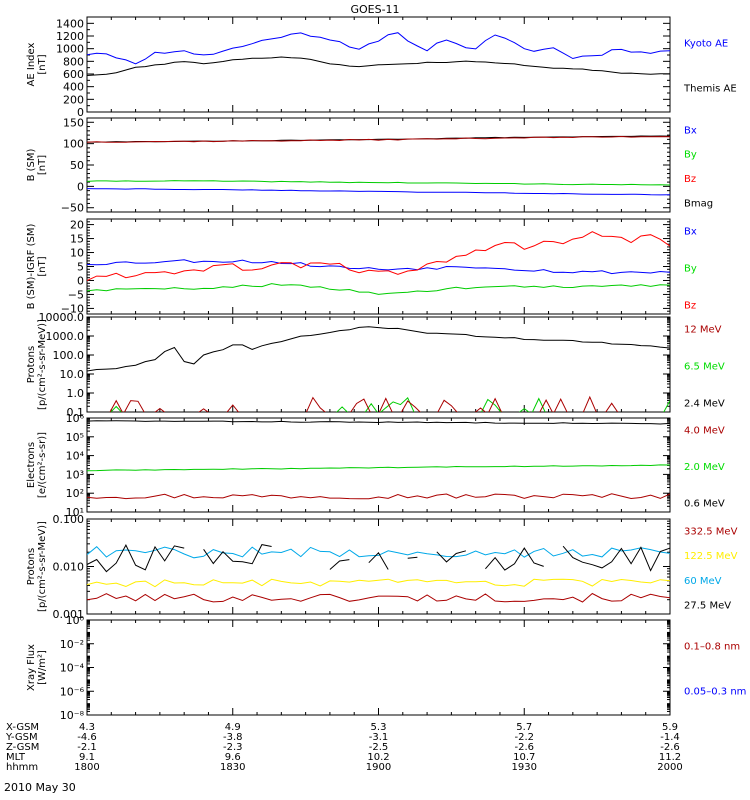  I want to click on y-tick-label: 1.0, so click(76, 393).